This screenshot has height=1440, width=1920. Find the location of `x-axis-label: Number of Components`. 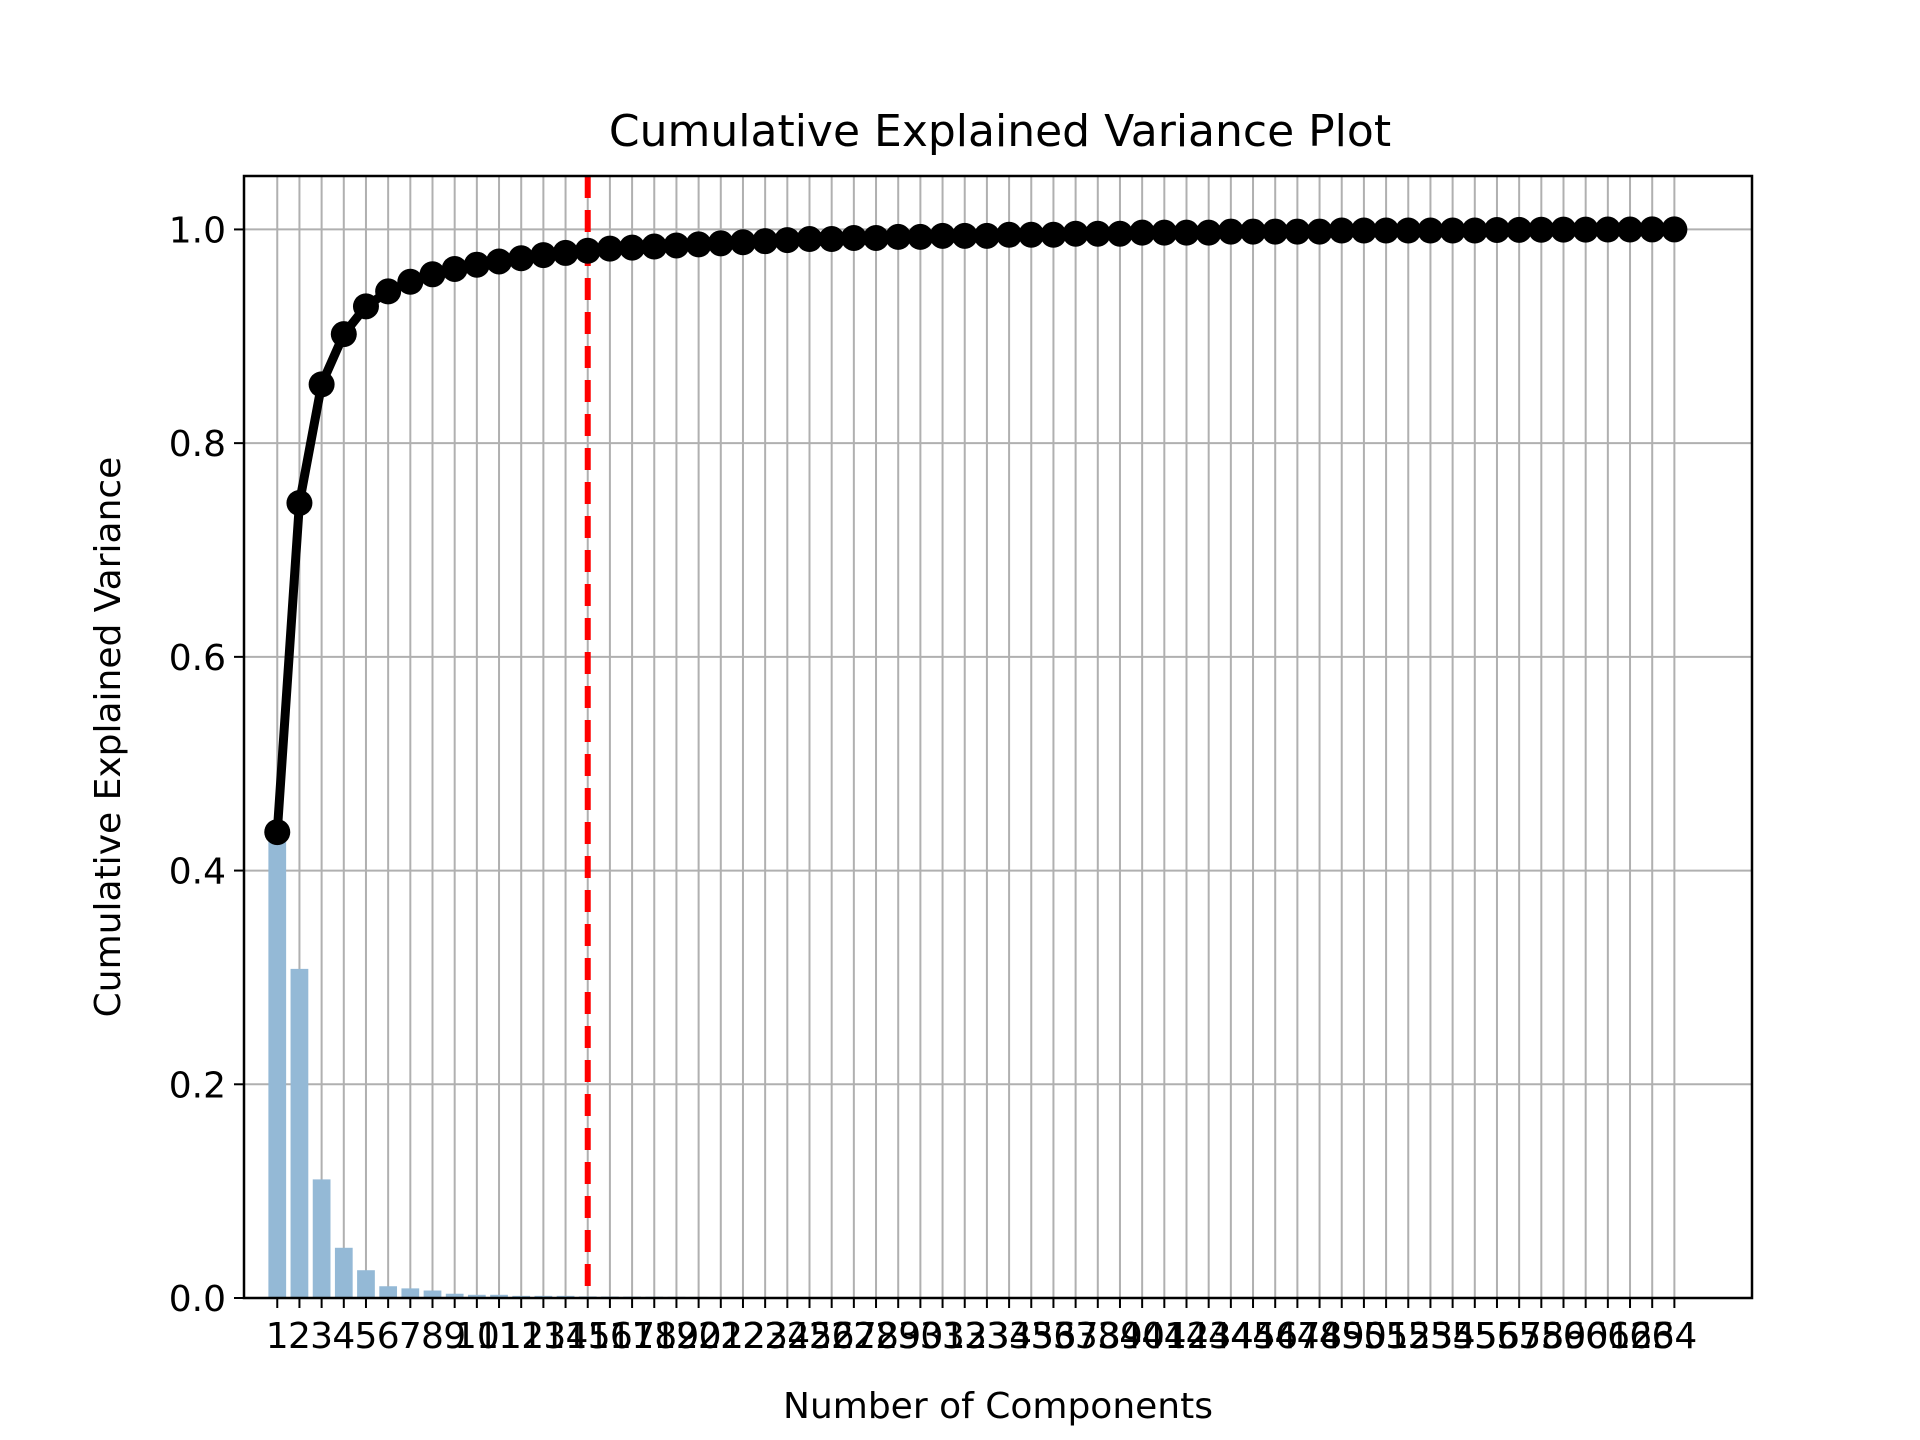

x-axis-label: Number of Components is located at coordinates (998, 1406).